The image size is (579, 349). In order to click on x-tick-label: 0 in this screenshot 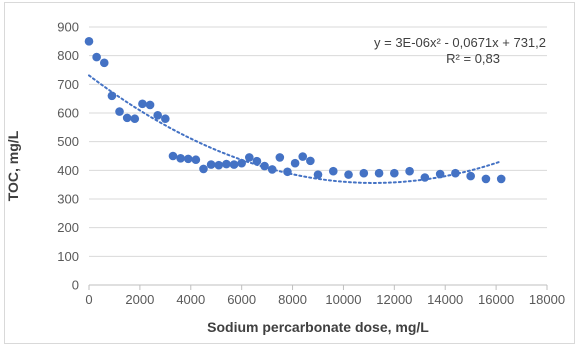, I will do `click(88, 299)`.